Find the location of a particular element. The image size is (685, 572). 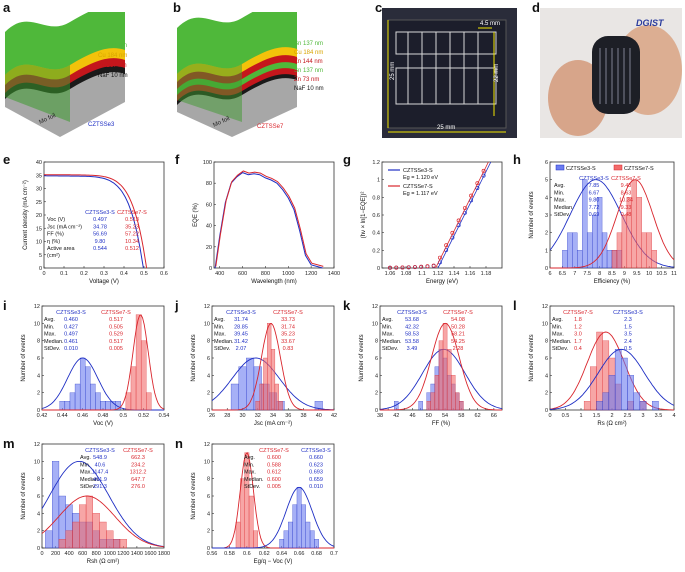

x-tick-label: 2 is located at coordinates (611, 416).